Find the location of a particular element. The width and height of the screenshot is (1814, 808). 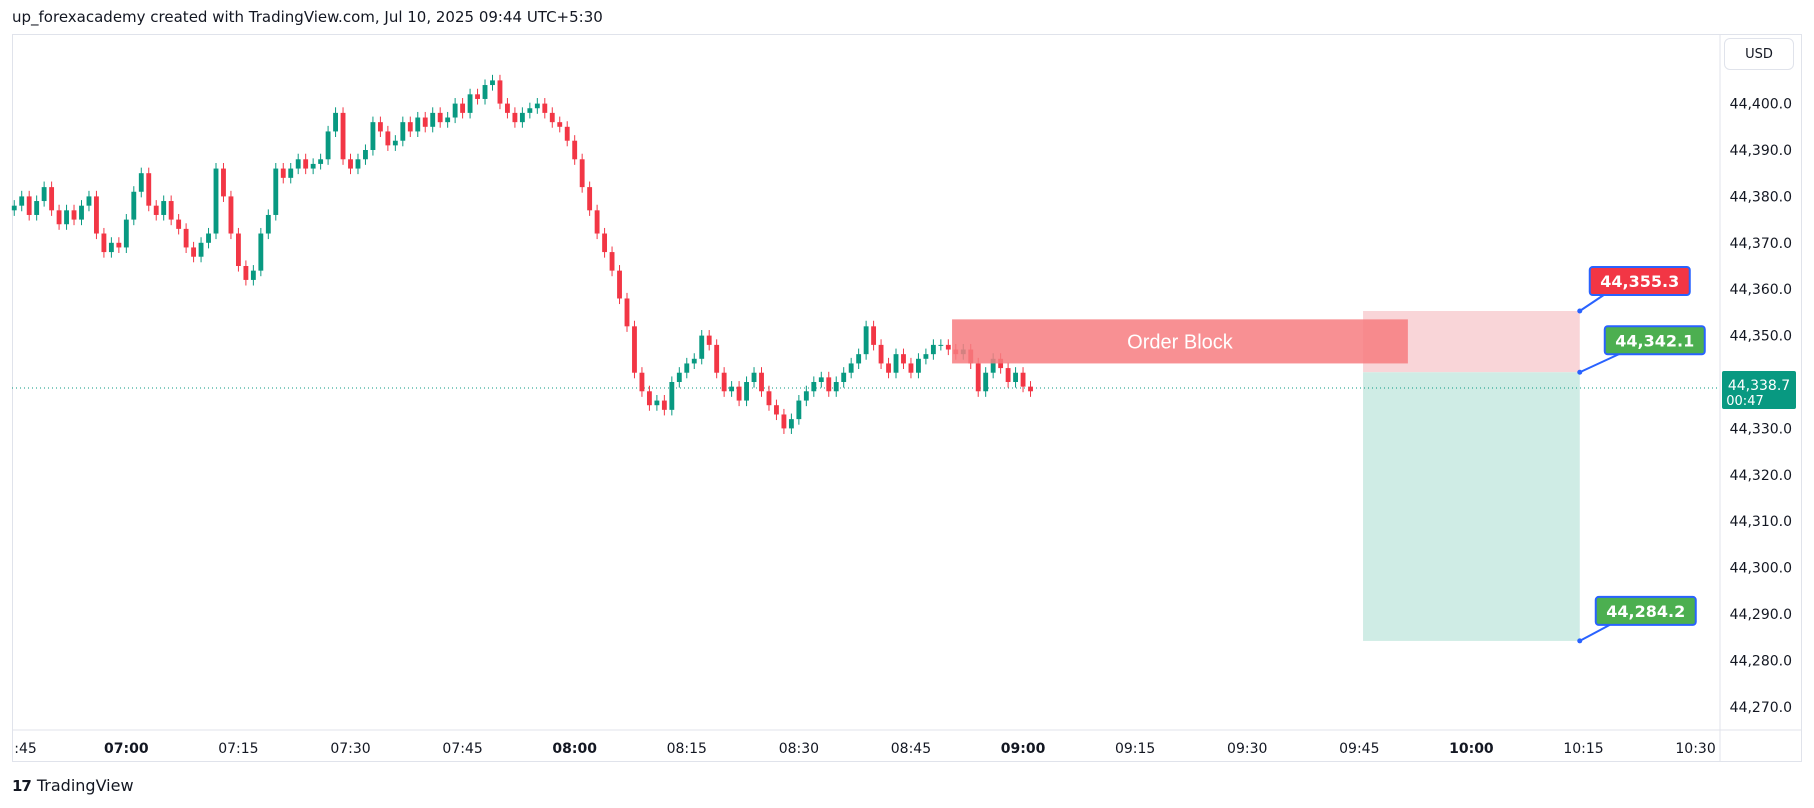

x-tick-label: 07:30 is located at coordinates (350, 749).